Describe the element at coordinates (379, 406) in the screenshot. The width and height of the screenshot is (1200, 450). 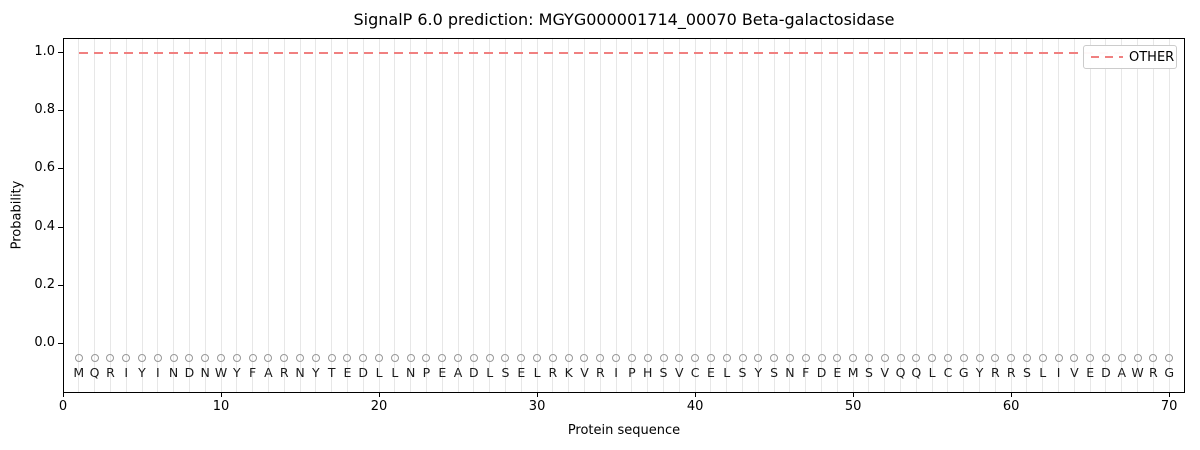
I see `x-axis-tick-label: 20` at that location.